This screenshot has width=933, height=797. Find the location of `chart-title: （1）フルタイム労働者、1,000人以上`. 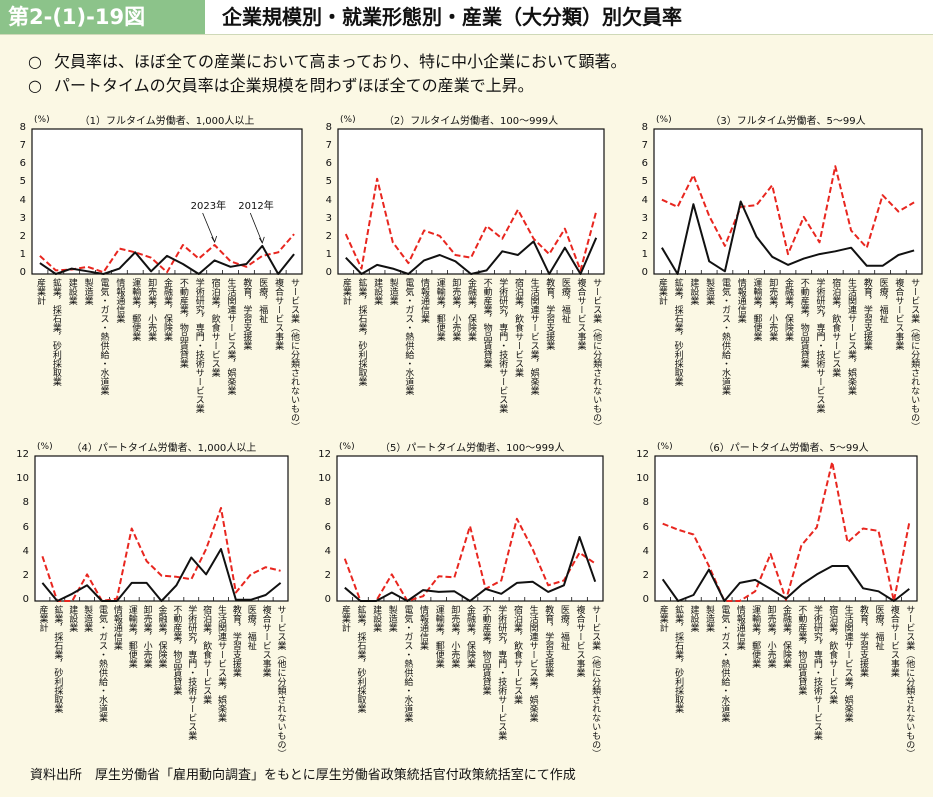

chart-title: （1）フルタイム労働者、1,000人以上 is located at coordinates (167, 121).